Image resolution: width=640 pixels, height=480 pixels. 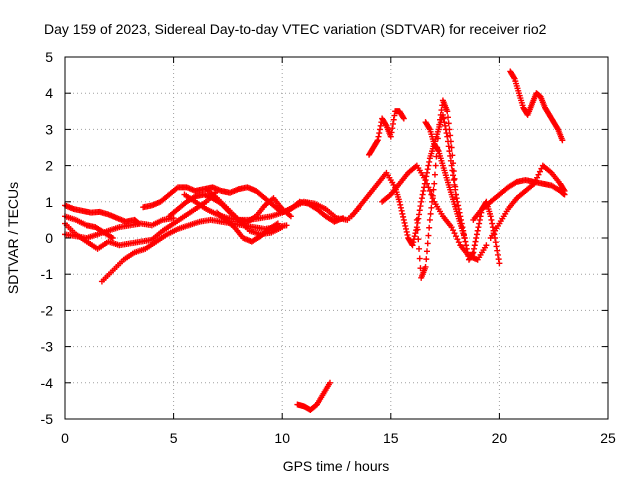 What do you see at coordinates (49, 93) in the screenshot?
I see `y-tick-label: 4` at bounding box center [49, 93].